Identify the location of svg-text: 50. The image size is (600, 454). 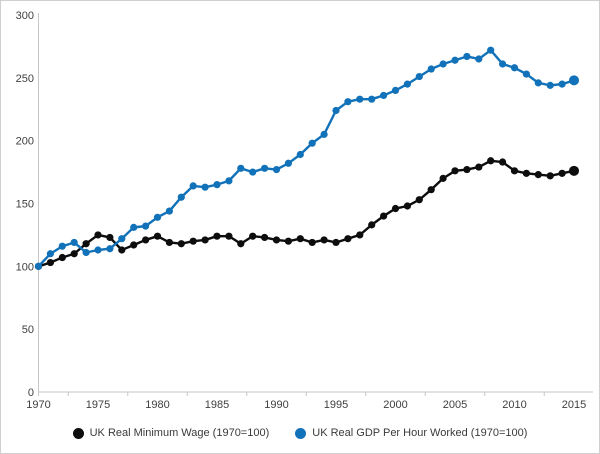
(28, 330).